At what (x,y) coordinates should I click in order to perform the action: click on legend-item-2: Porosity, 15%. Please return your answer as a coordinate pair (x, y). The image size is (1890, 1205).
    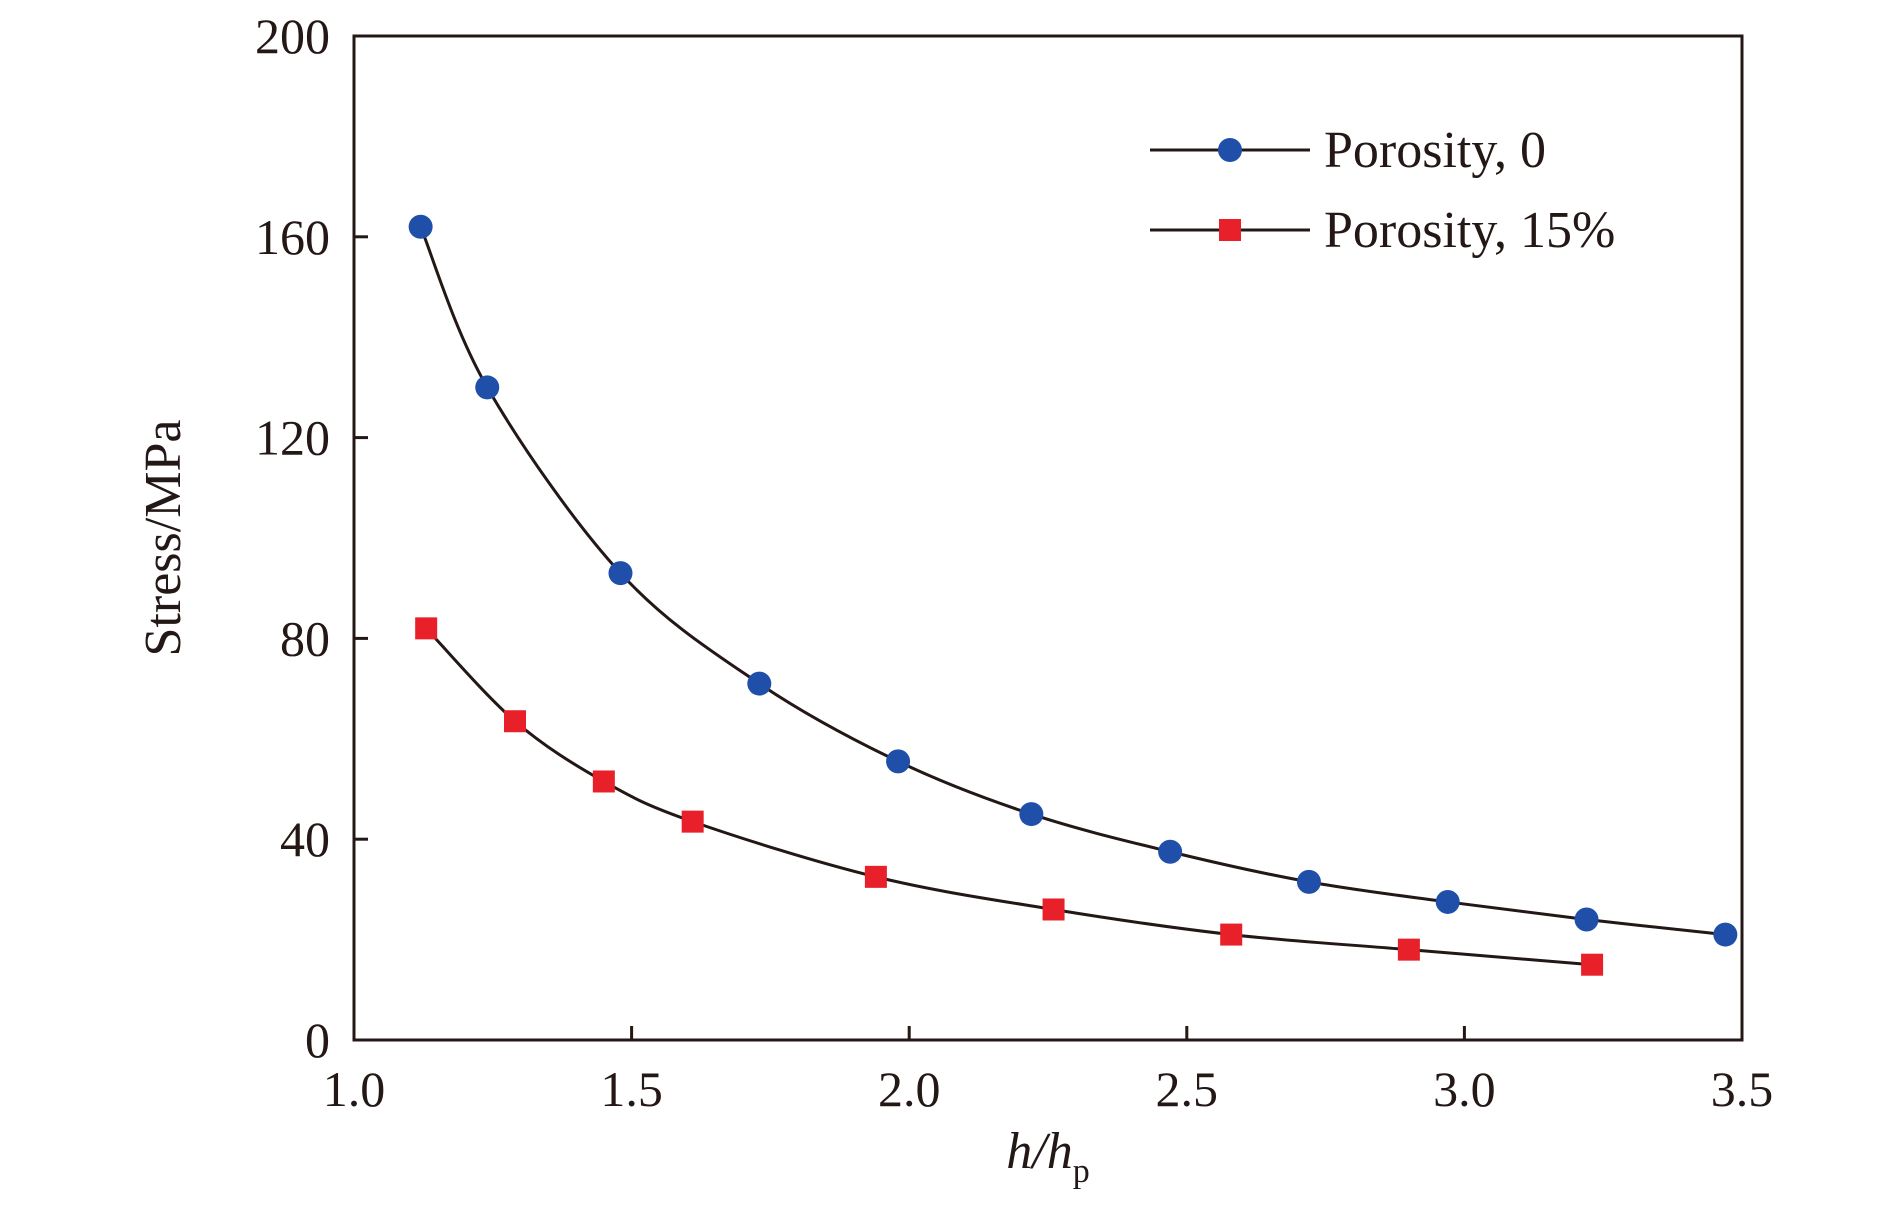
    Looking at the image, I should click on (1382, 230).